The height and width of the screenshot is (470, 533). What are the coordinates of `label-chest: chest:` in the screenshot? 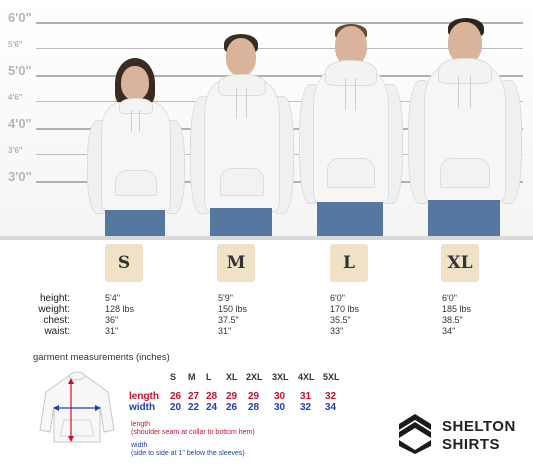 It's located at (56, 320).